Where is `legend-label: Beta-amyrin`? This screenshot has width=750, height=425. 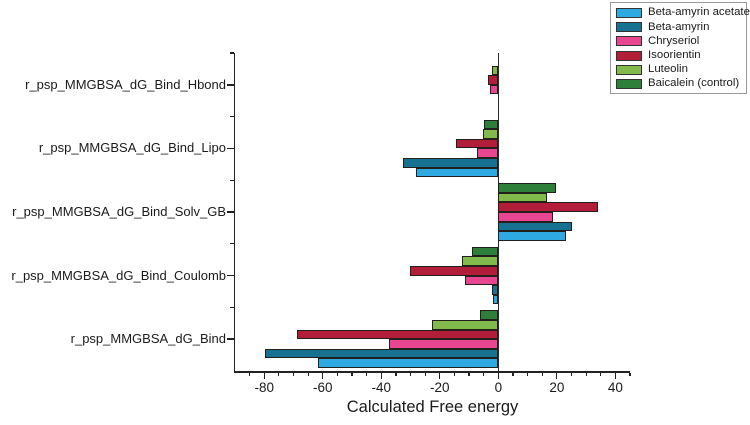
legend-label: Beta-amyrin is located at coordinates (679, 26).